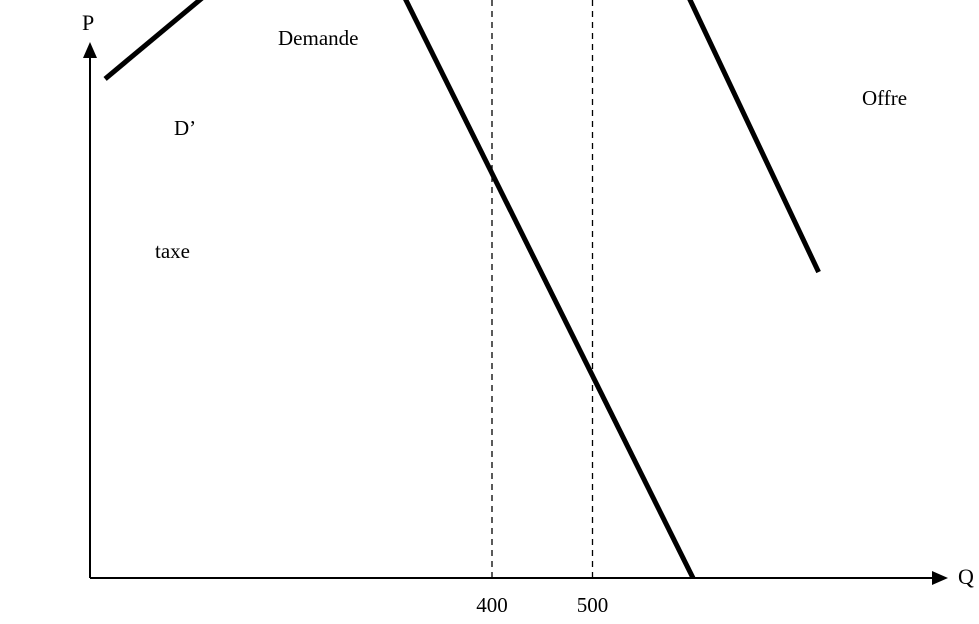 The width and height of the screenshot is (979, 624). What do you see at coordinates (542, 289) in the screenshot?
I see `guide-lines` at bounding box center [542, 289].